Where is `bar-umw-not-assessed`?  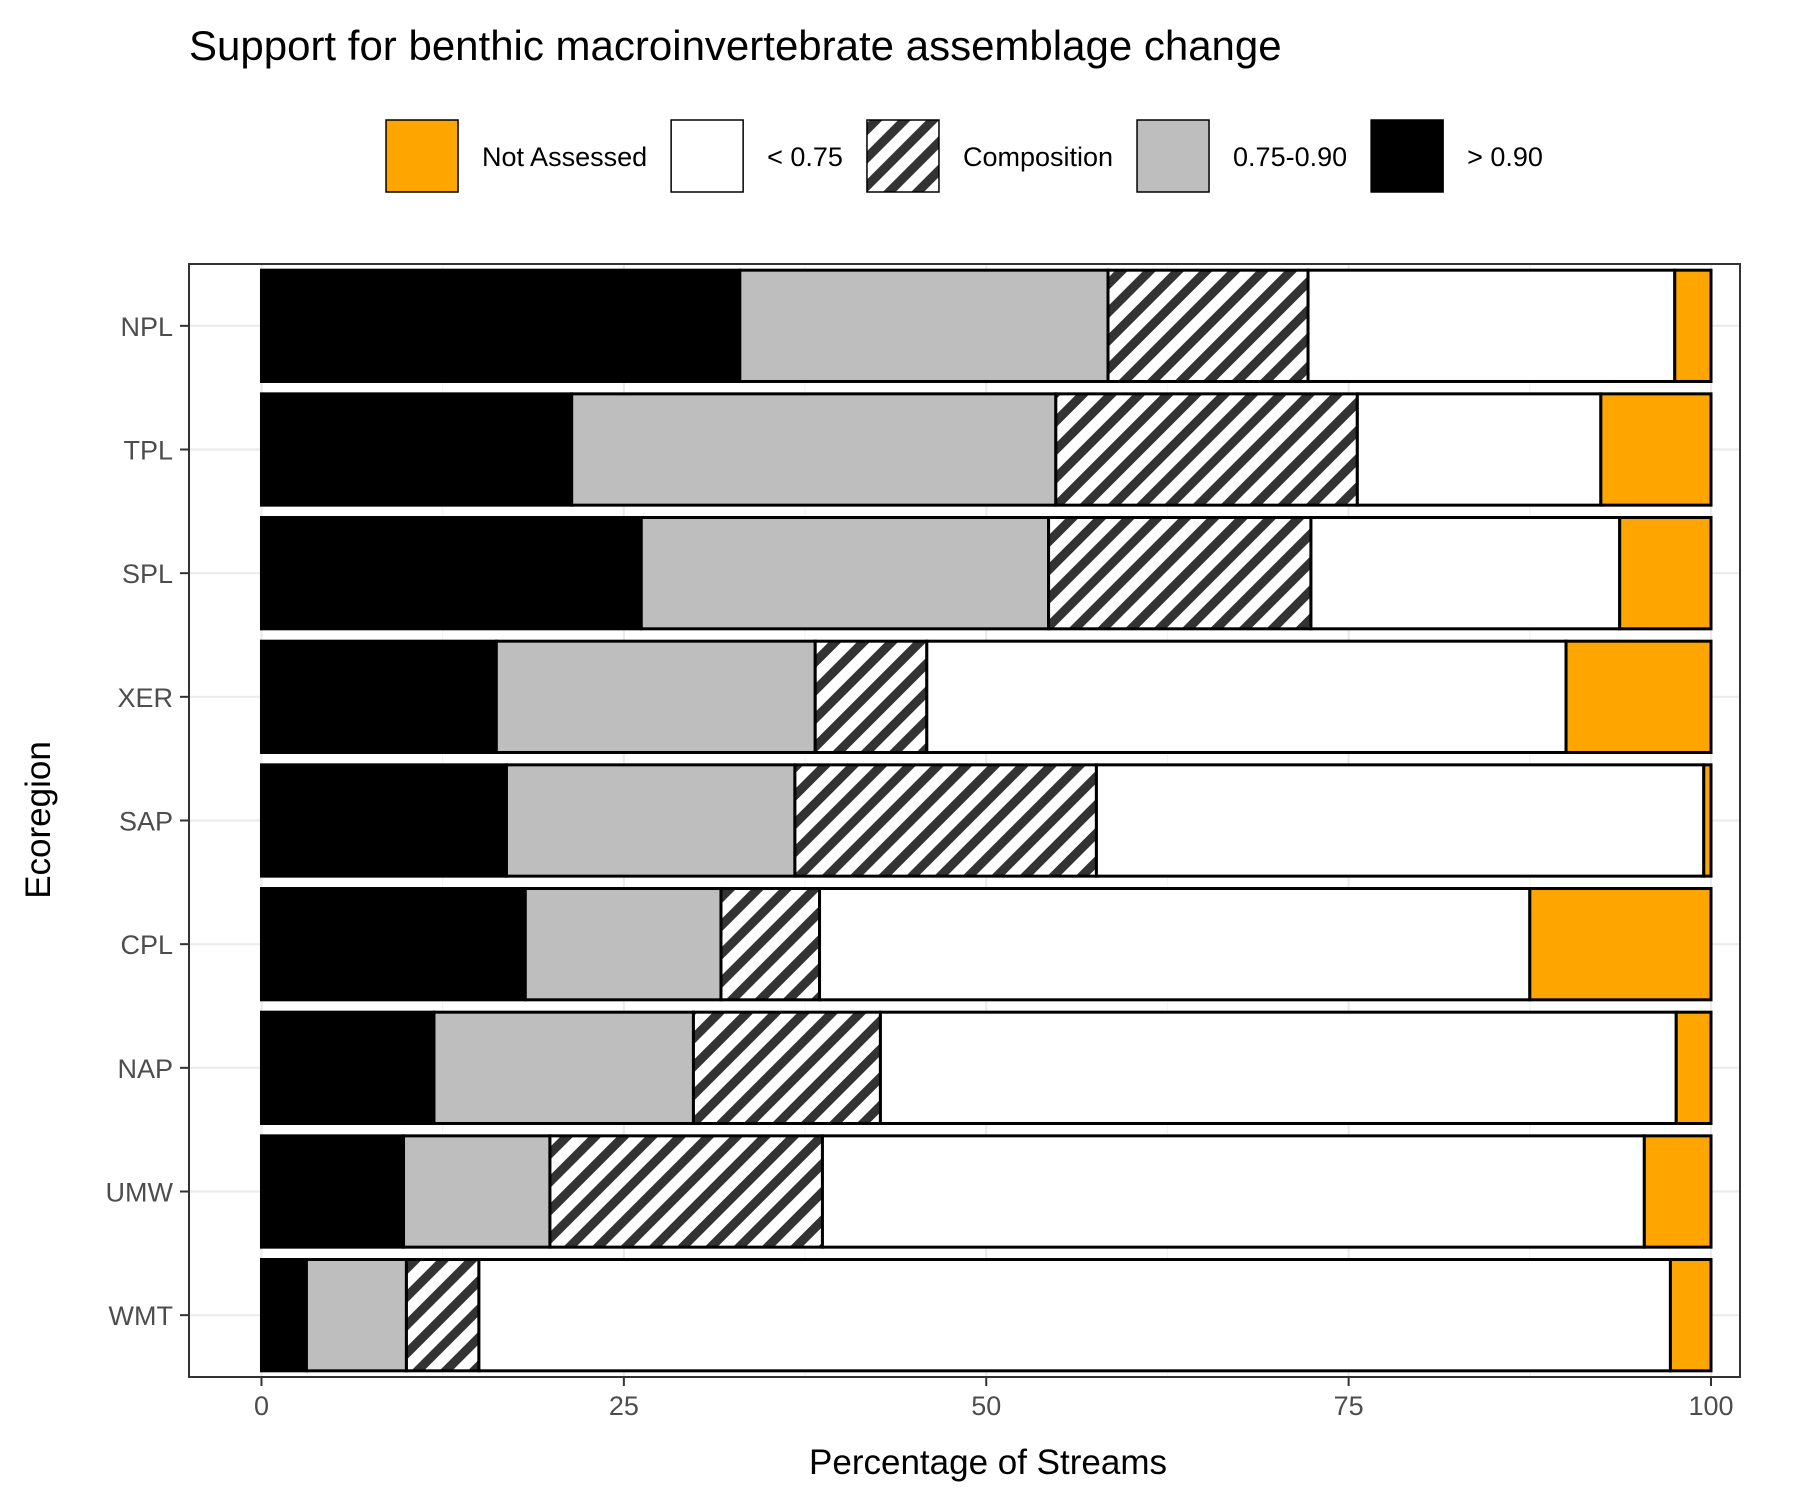
bar-umw-not-assessed is located at coordinates (1677, 1191).